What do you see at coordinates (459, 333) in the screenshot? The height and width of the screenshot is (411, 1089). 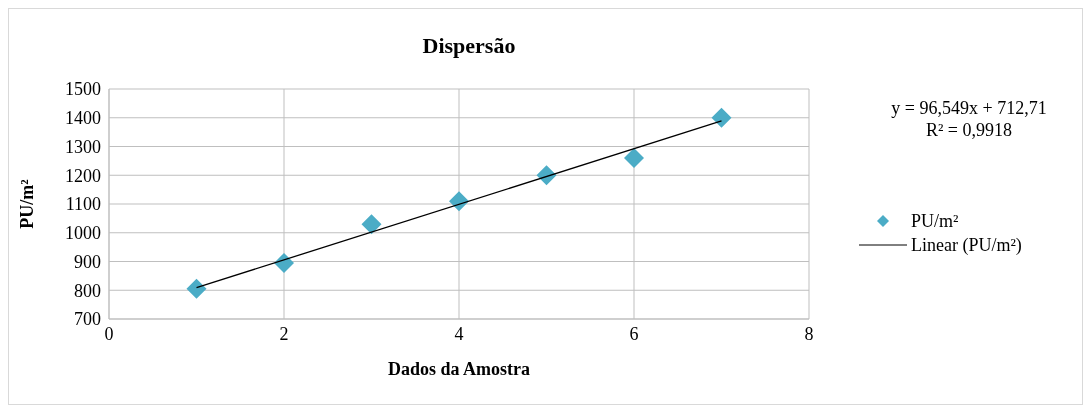 I see `x-tick-label: 4` at bounding box center [459, 333].